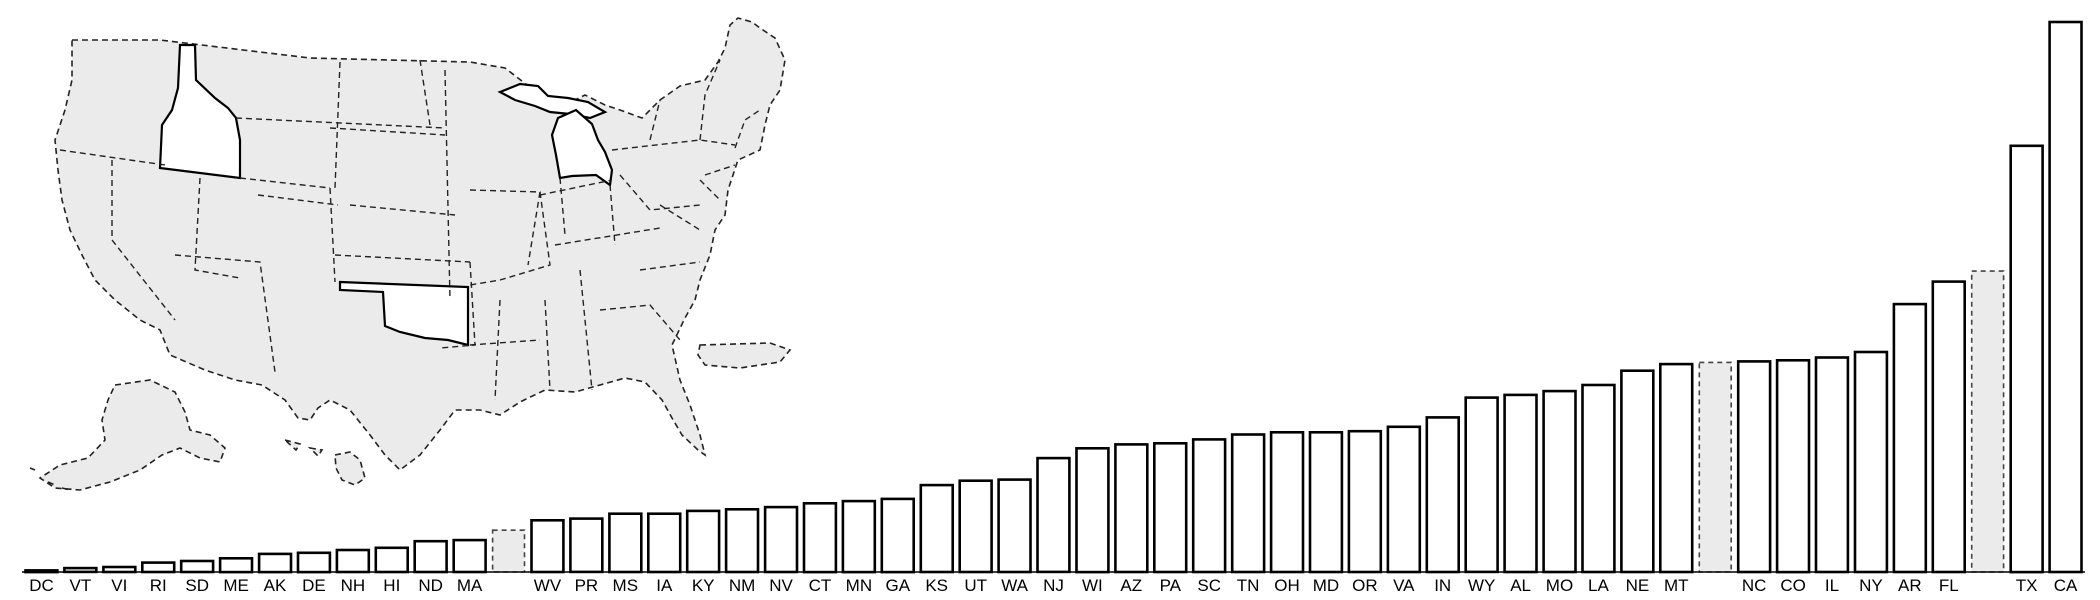 Image resolution: width=2100 pixels, height=600 pixels. I want to click on bar-fl, so click(1949, 427).